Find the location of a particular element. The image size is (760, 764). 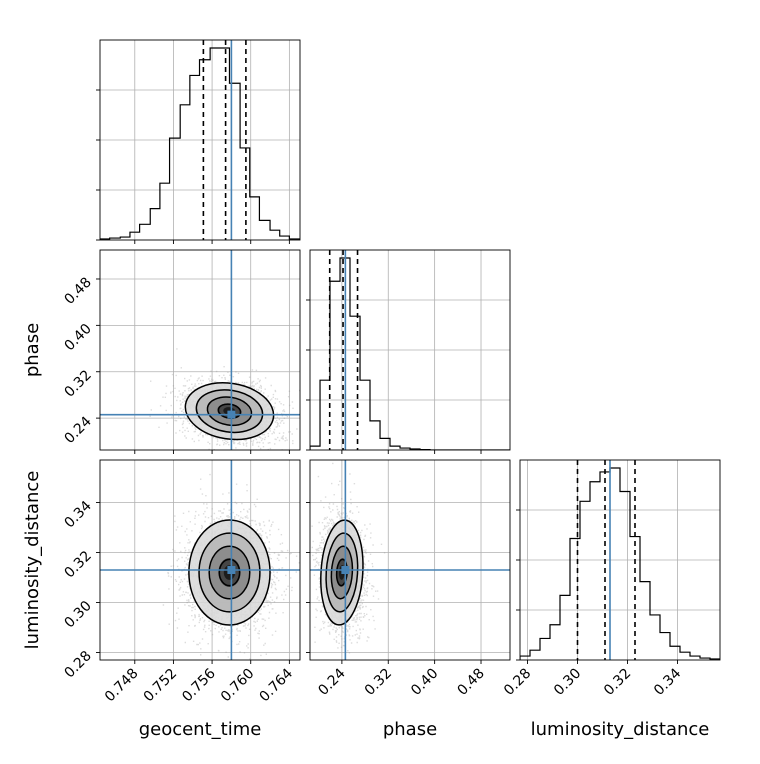

x-axis-label-geocent_time: geocent_time is located at coordinates (200, 729).